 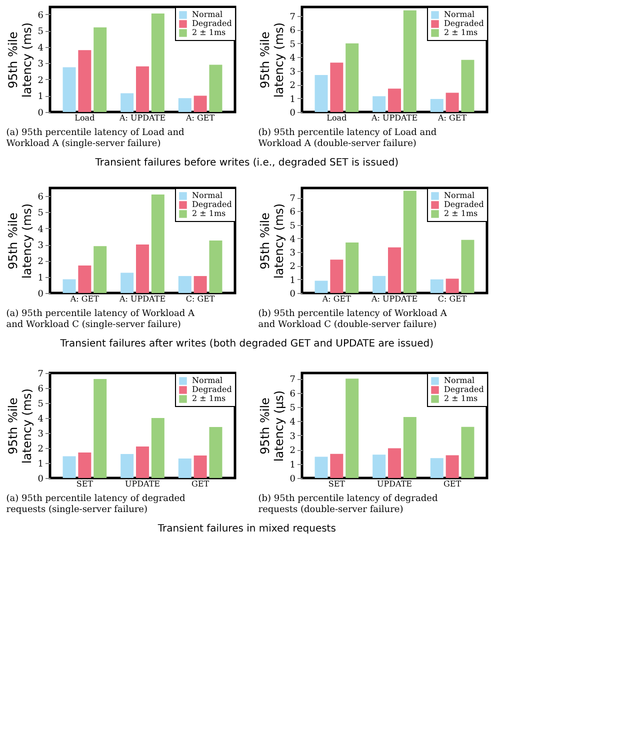 I want to click on text: (b) 95th percentile latency of degraded requests (double-server failure), so click(x=348, y=504).